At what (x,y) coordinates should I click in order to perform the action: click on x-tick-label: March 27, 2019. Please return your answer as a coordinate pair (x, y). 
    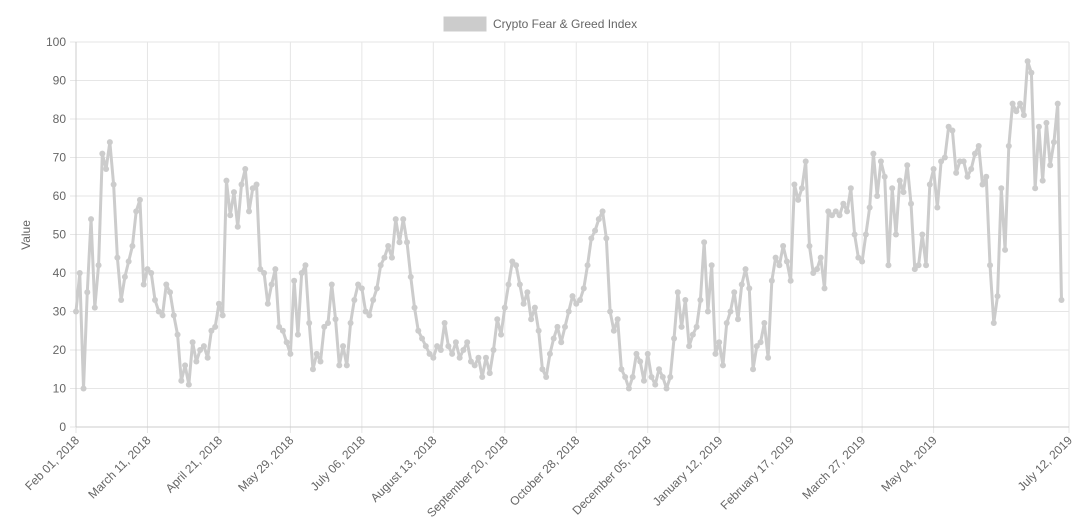
    Looking at the image, I should click on (833, 467).